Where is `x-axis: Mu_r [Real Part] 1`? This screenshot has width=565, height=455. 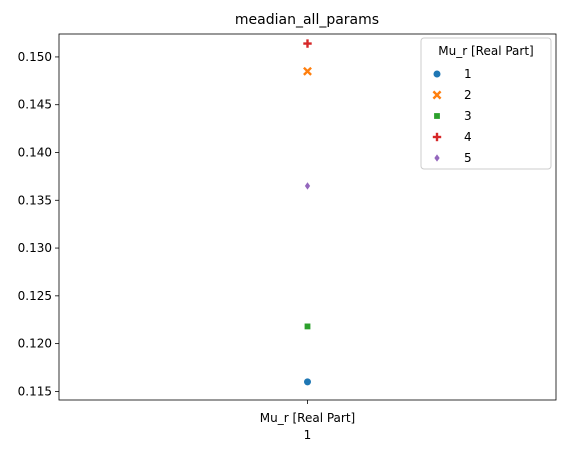
x-axis: Mu_r [Real Part] 1 is located at coordinates (307, 421).